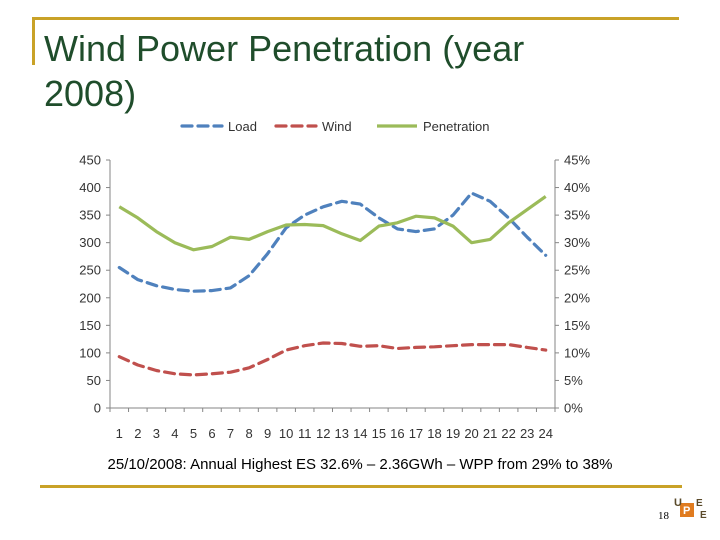 The width and height of the screenshot is (720, 540). I want to click on y-left-tick-label: 50, so click(94, 380).